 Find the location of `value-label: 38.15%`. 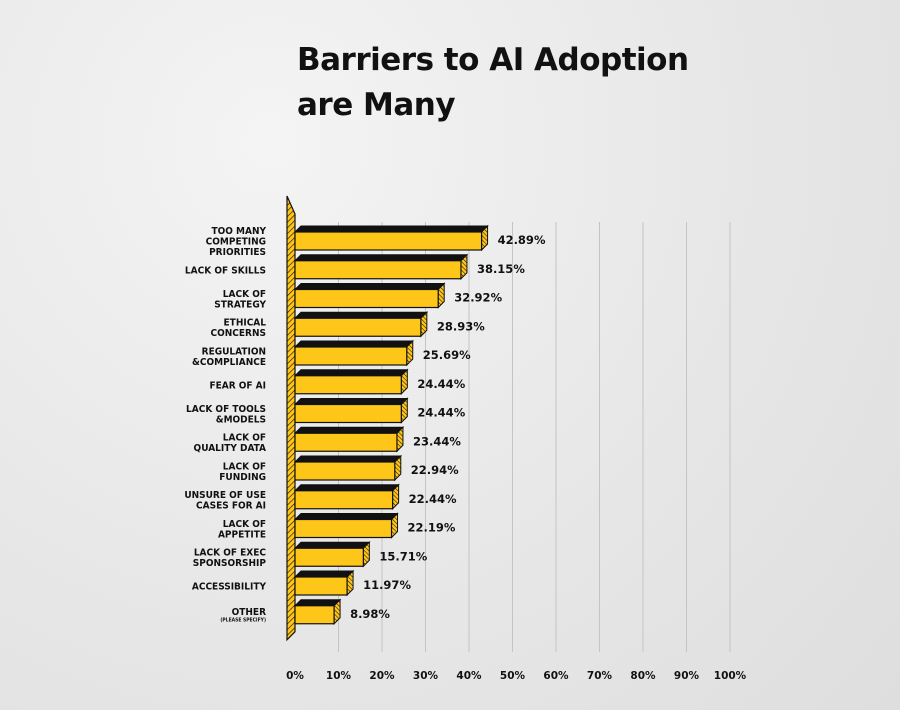

value-label: 38.15% is located at coordinates (501, 269).